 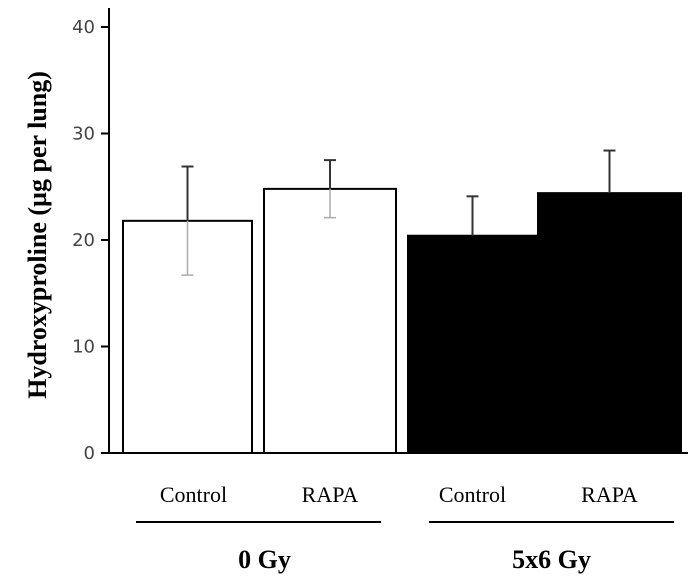 What do you see at coordinates (405, 547) in the screenshot?
I see `group-labels: 0 Gy 5x6 Gy` at bounding box center [405, 547].